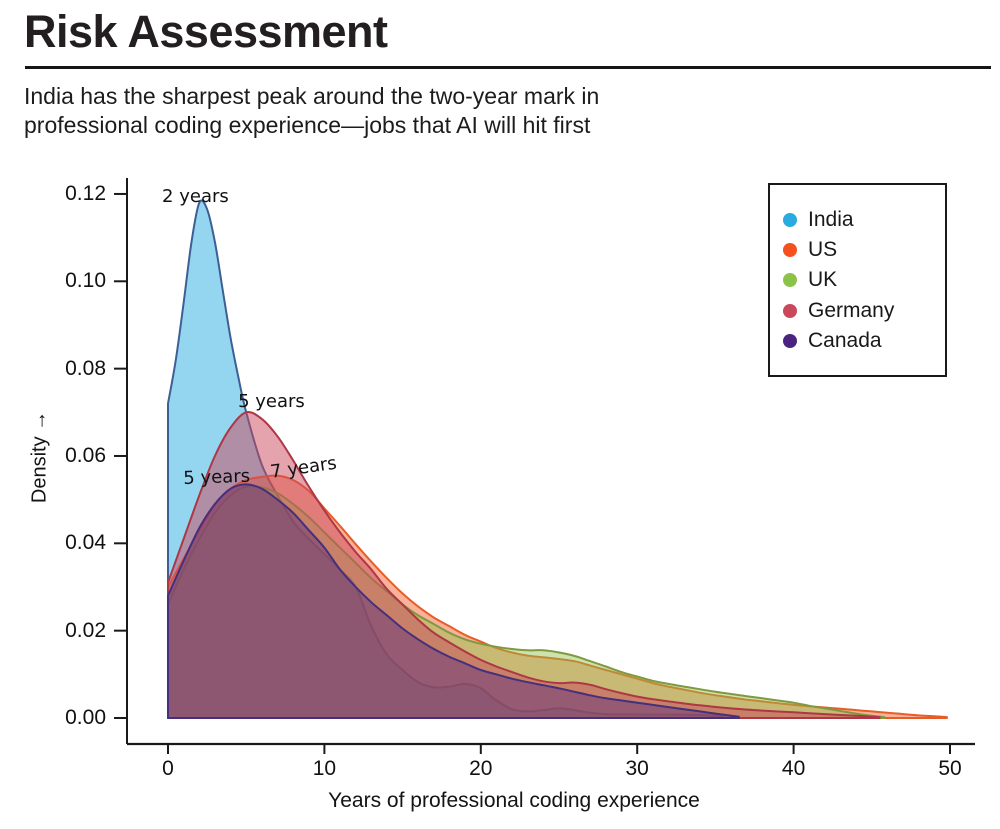 This screenshot has height=829, width=1000. What do you see at coordinates (85, 717) in the screenshot?
I see `y-tick-label: 0.00` at bounding box center [85, 717].